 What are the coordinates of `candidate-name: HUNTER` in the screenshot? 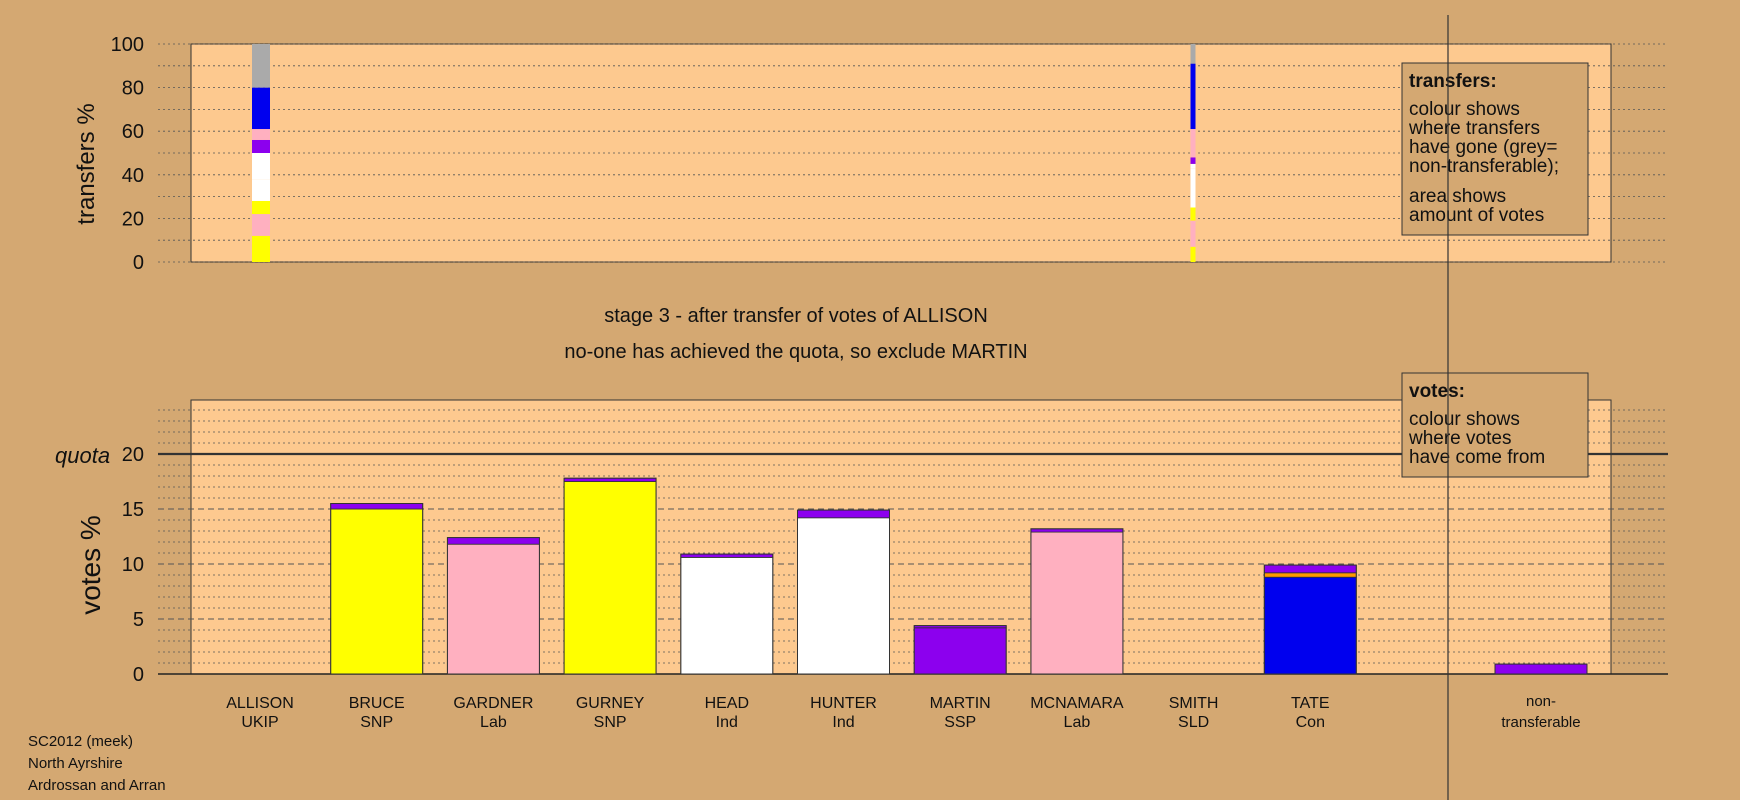 It's located at (843, 703).